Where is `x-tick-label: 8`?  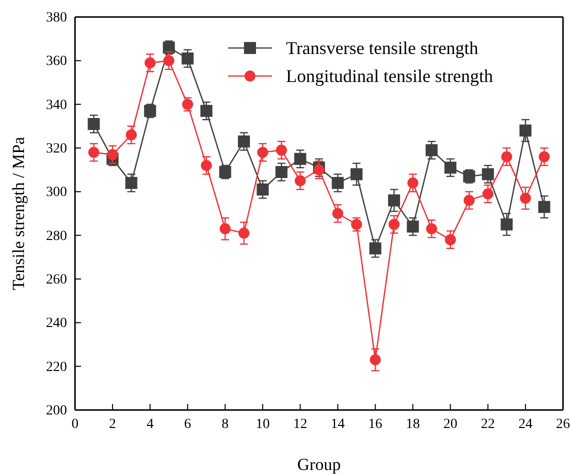
x-tick-label: 8 is located at coordinates (225, 424).